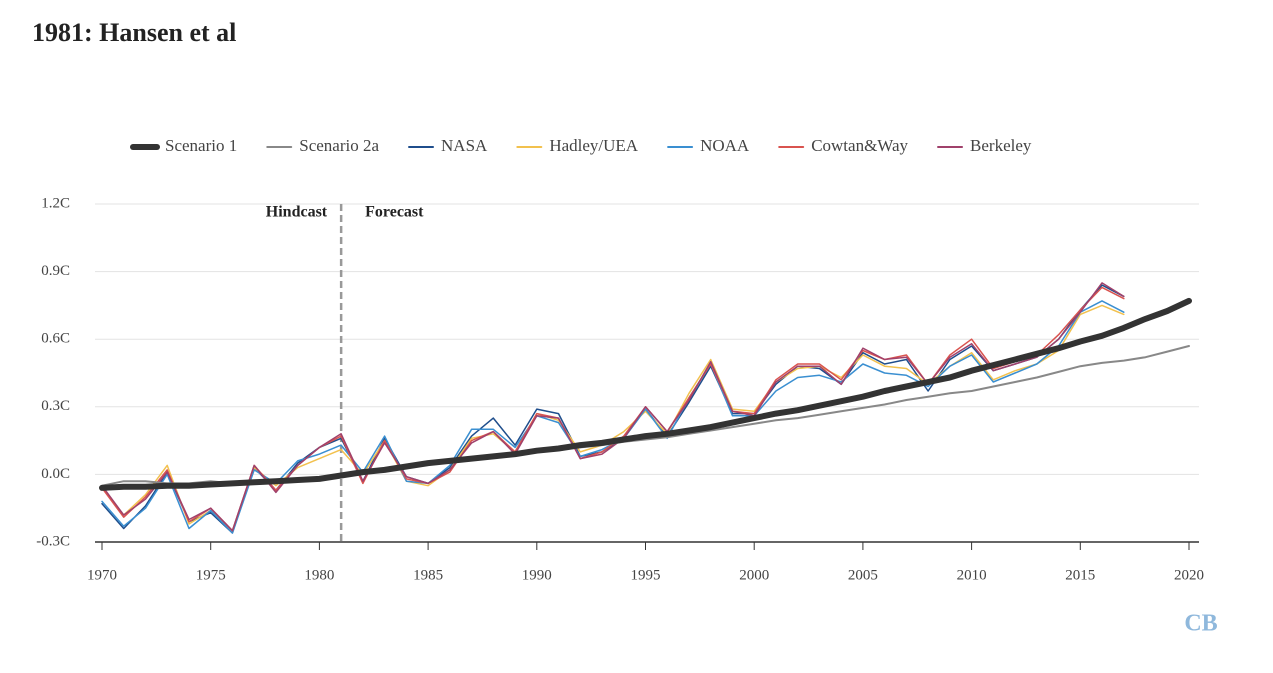 Image resolution: width=1273 pixels, height=673 pixels. Describe the element at coordinates (1080, 575) in the screenshot. I see `x-tick-label: 2015` at that location.